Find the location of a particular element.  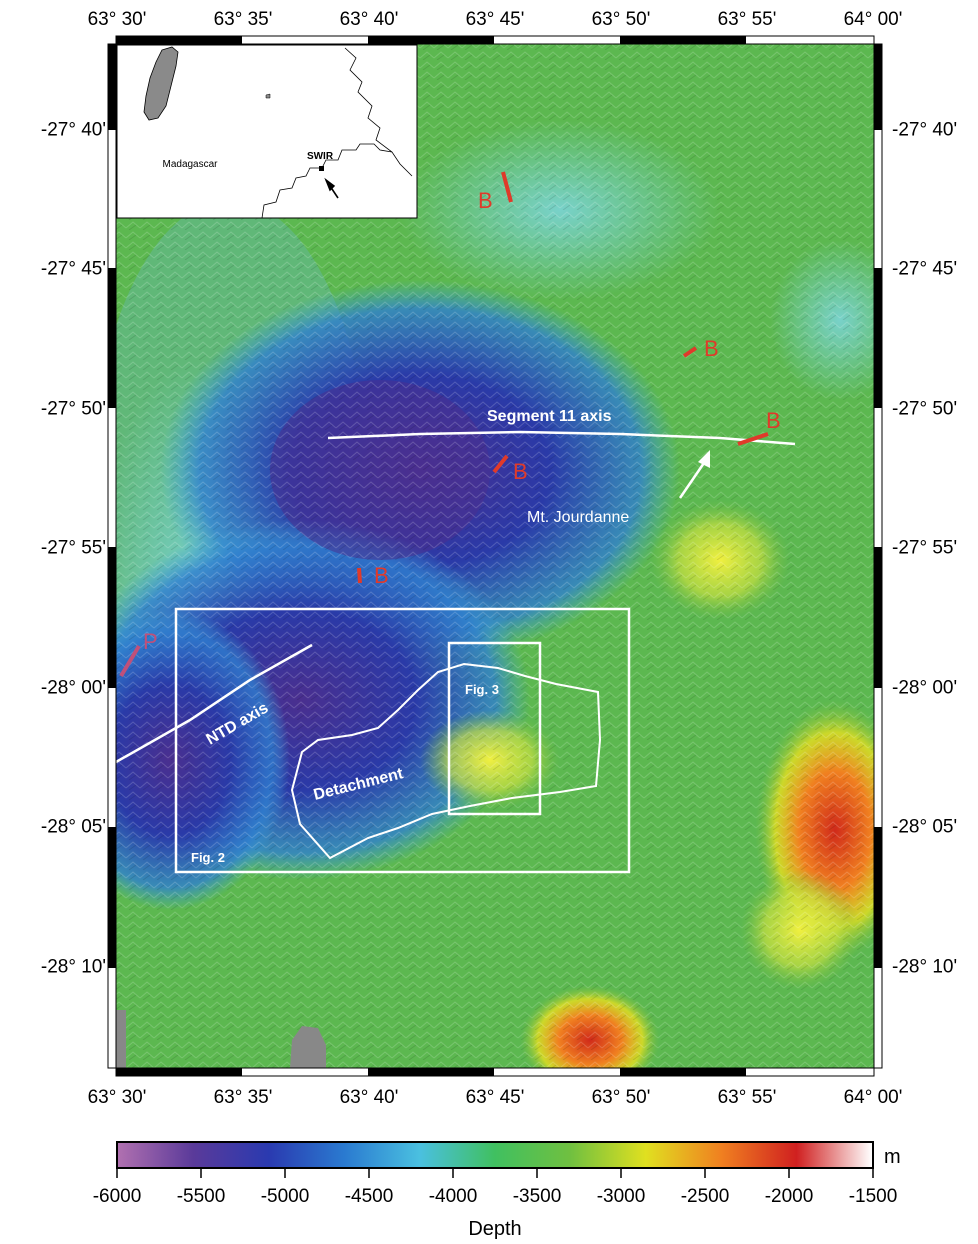

lon-label-top-7: 64° 00' is located at coordinates (873, 19).